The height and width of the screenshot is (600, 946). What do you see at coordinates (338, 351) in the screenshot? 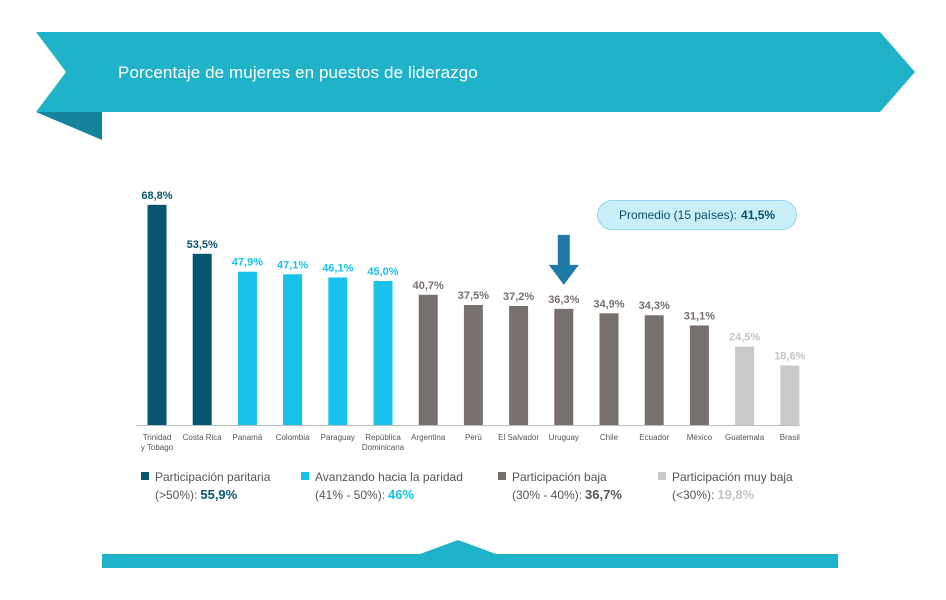
I see `bar-paraguay` at bounding box center [338, 351].